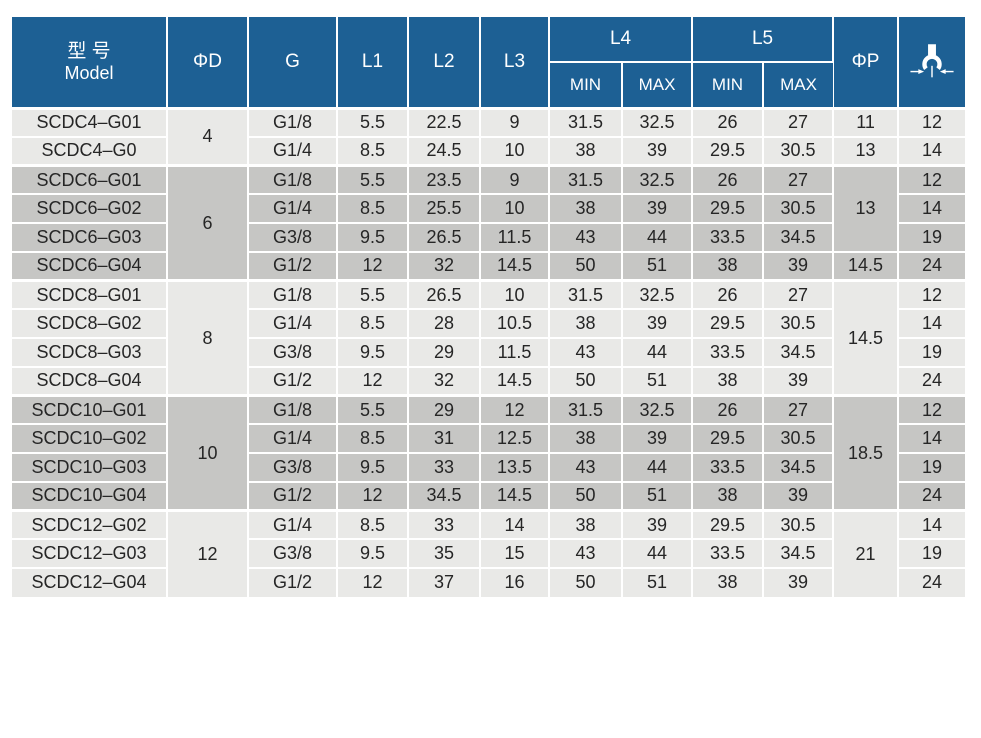  Describe the element at coordinates (728, 294) in the screenshot. I see `cell-l5-min: 26` at that location.